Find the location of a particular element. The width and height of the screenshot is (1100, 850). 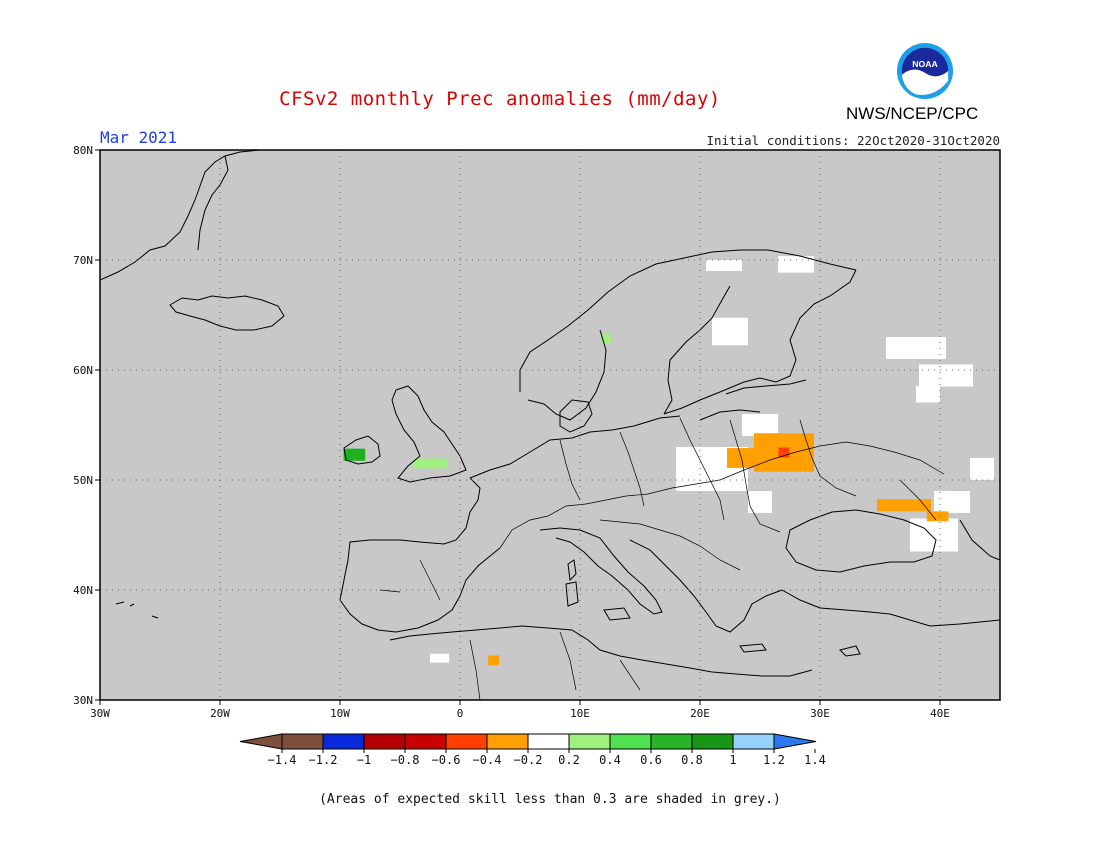

lon-tick-label: 30W is located at coordinates (100, 713).